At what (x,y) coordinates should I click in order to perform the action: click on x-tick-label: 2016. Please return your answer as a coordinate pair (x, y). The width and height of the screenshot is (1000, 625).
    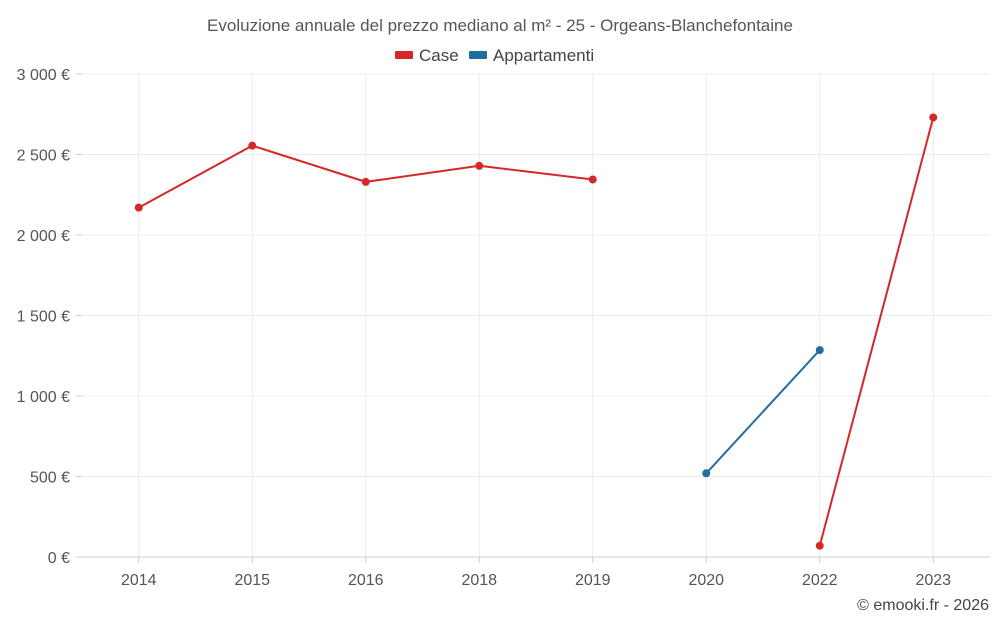
    Looking at the image, I should click on (366, 580).